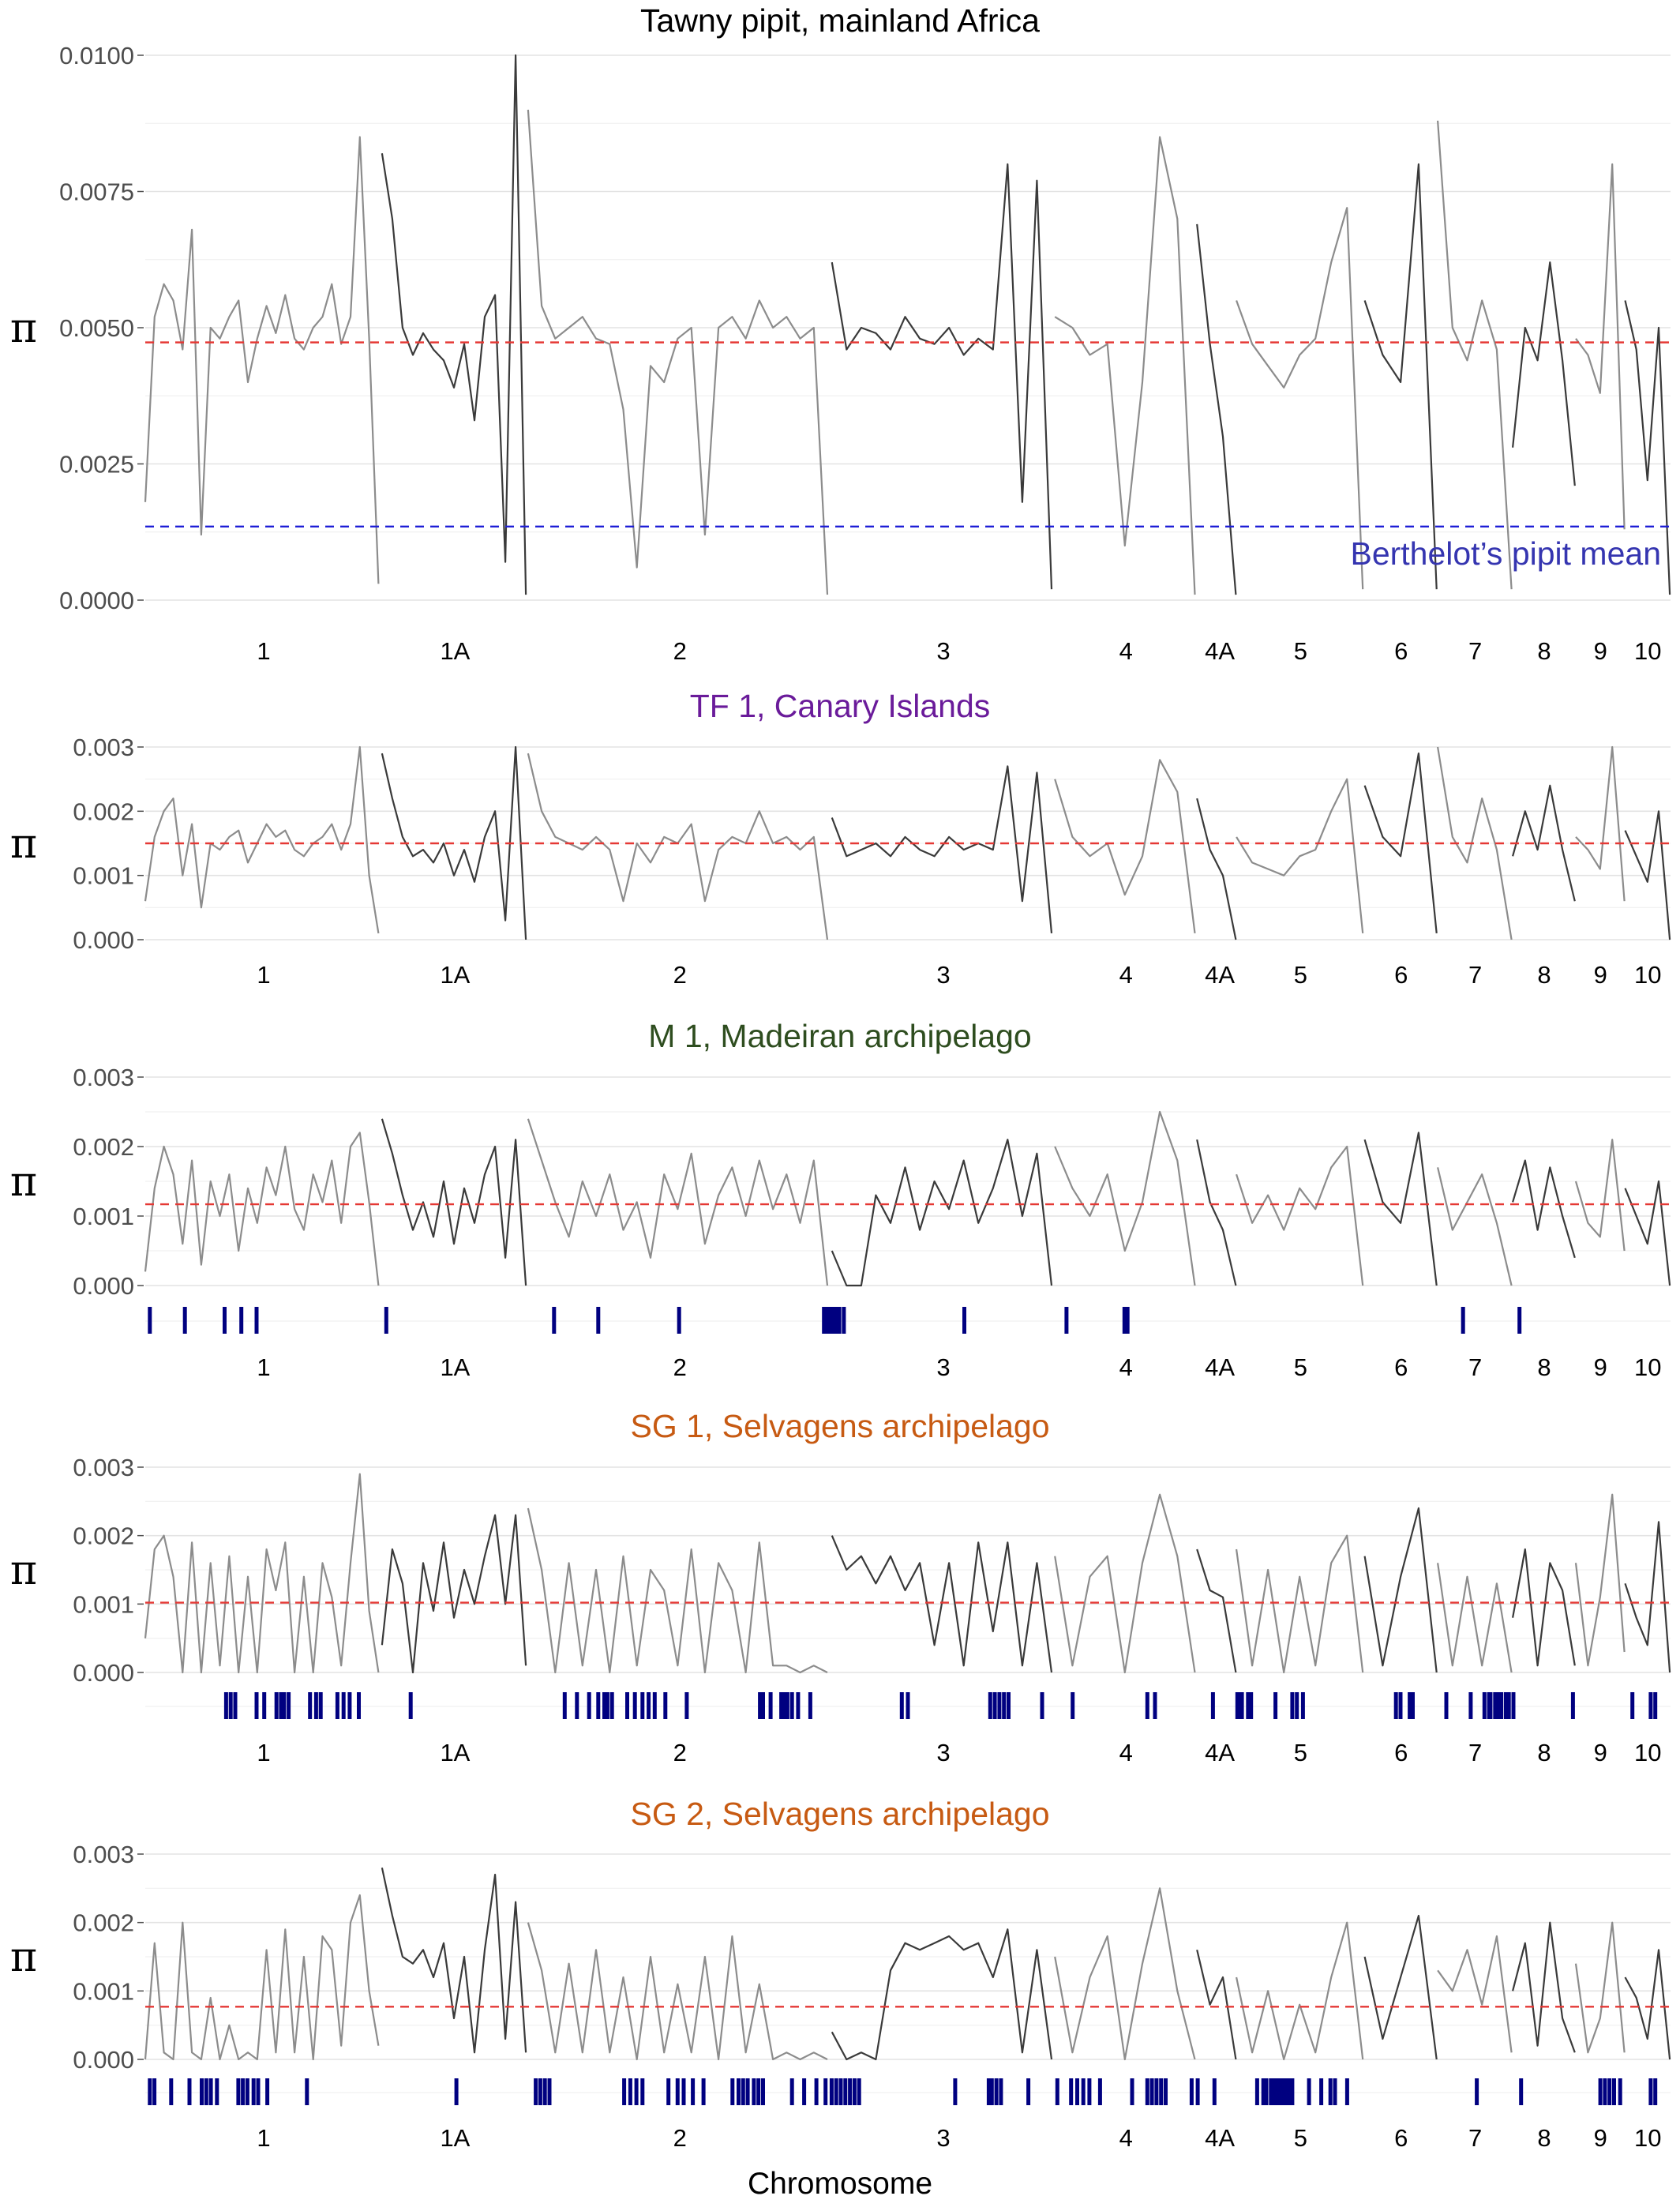 This screenshot has width=1680, height=2211. What do you see at coordinates (103, 1536) in the screenshot?
I see `y-tick-label: 0.002` at bounding box center [103, 1536].